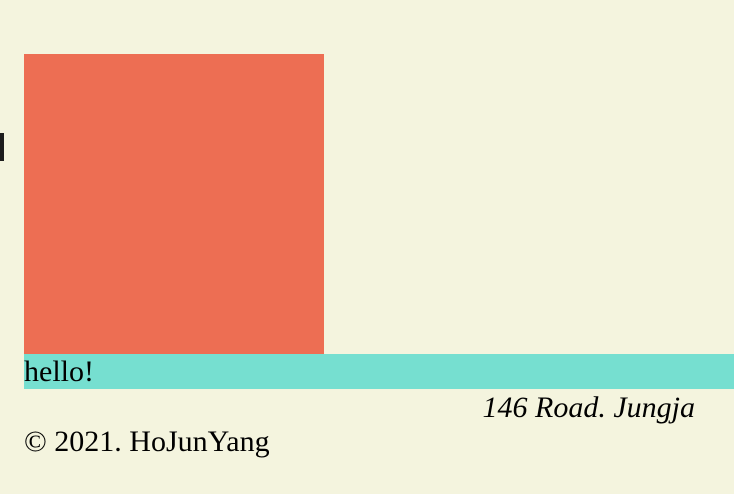  Describe the element at coordinates (2, 147) in the screenshot. I see `left-edge-marker` at that location.